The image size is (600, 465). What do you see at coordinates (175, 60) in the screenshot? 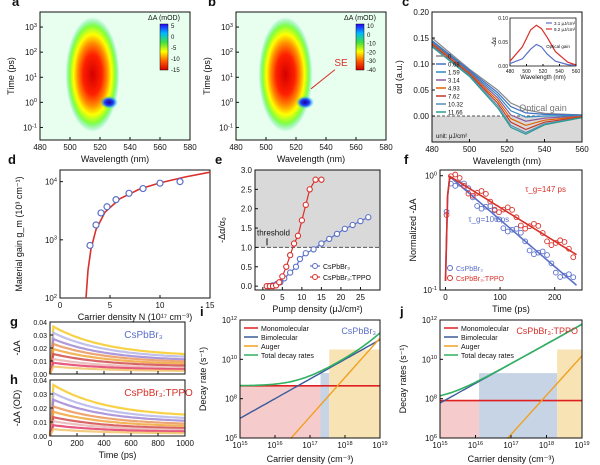
I see `colorbar-tick-a: -10` at bounding box center [175, 60].